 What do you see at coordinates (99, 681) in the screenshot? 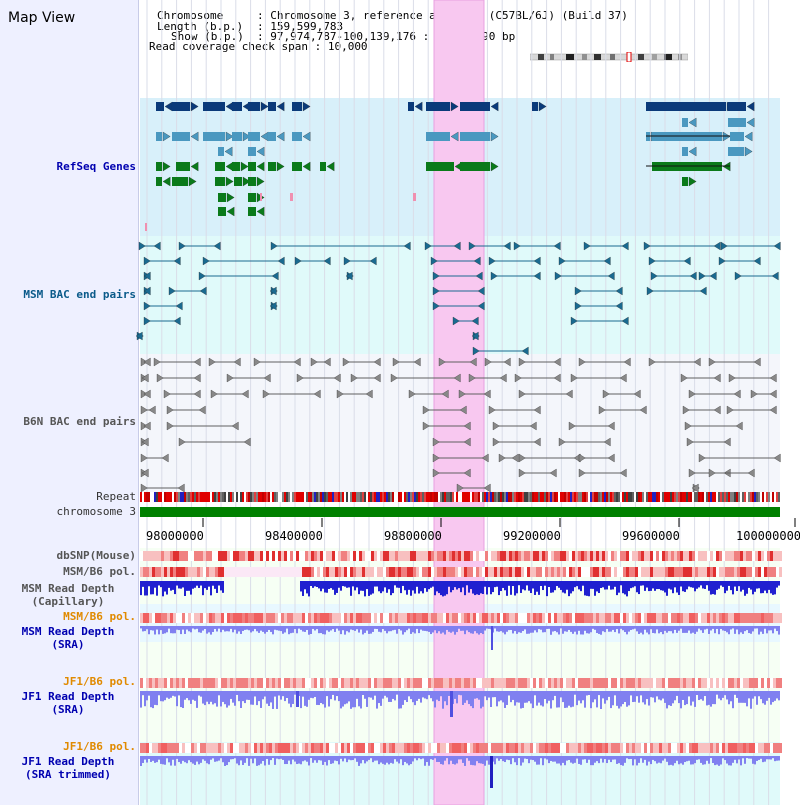
I see `label-jf1-b6-pol: JF1/B6 pol.` at bounding box center [99, 681].